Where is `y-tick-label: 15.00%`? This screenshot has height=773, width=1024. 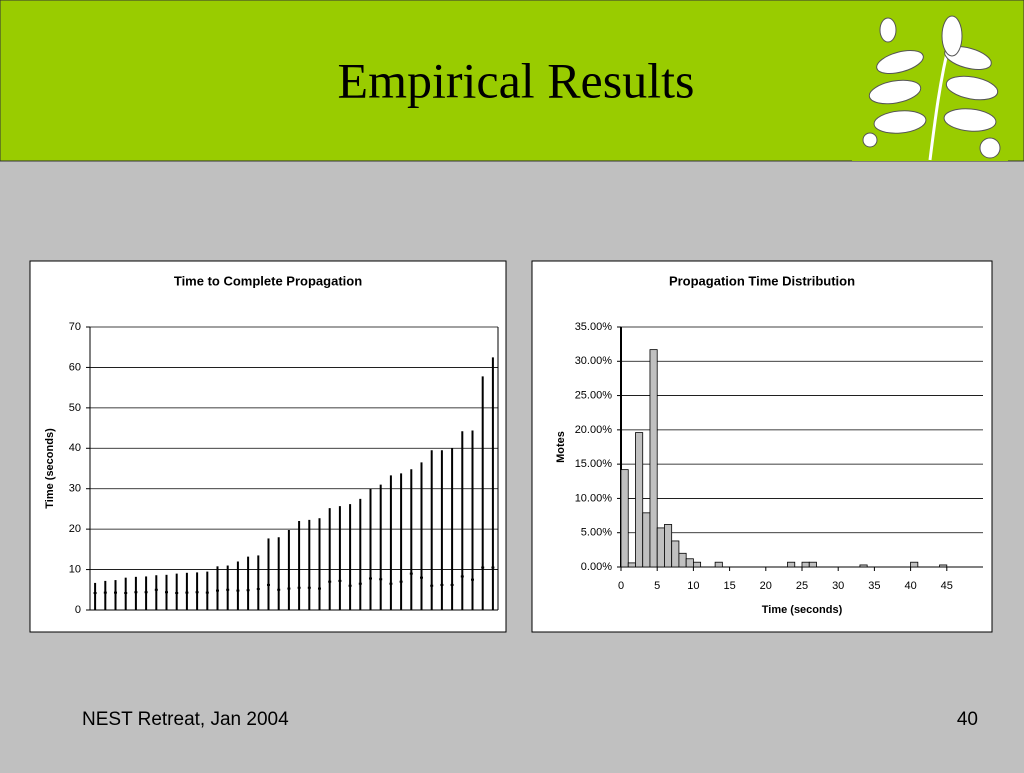
y-tick-label: 15.00% is located at coordinates (594, 464).